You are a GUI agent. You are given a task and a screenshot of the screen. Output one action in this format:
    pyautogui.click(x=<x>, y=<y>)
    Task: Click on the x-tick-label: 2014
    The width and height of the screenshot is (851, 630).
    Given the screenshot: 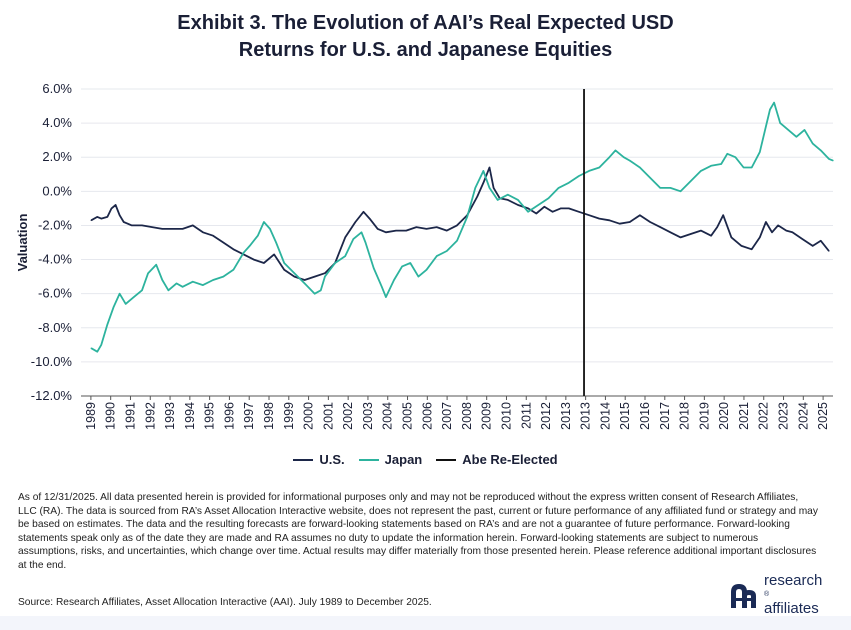 What is the action you would take?
    pyautogui.click(x=605, y=416)
    